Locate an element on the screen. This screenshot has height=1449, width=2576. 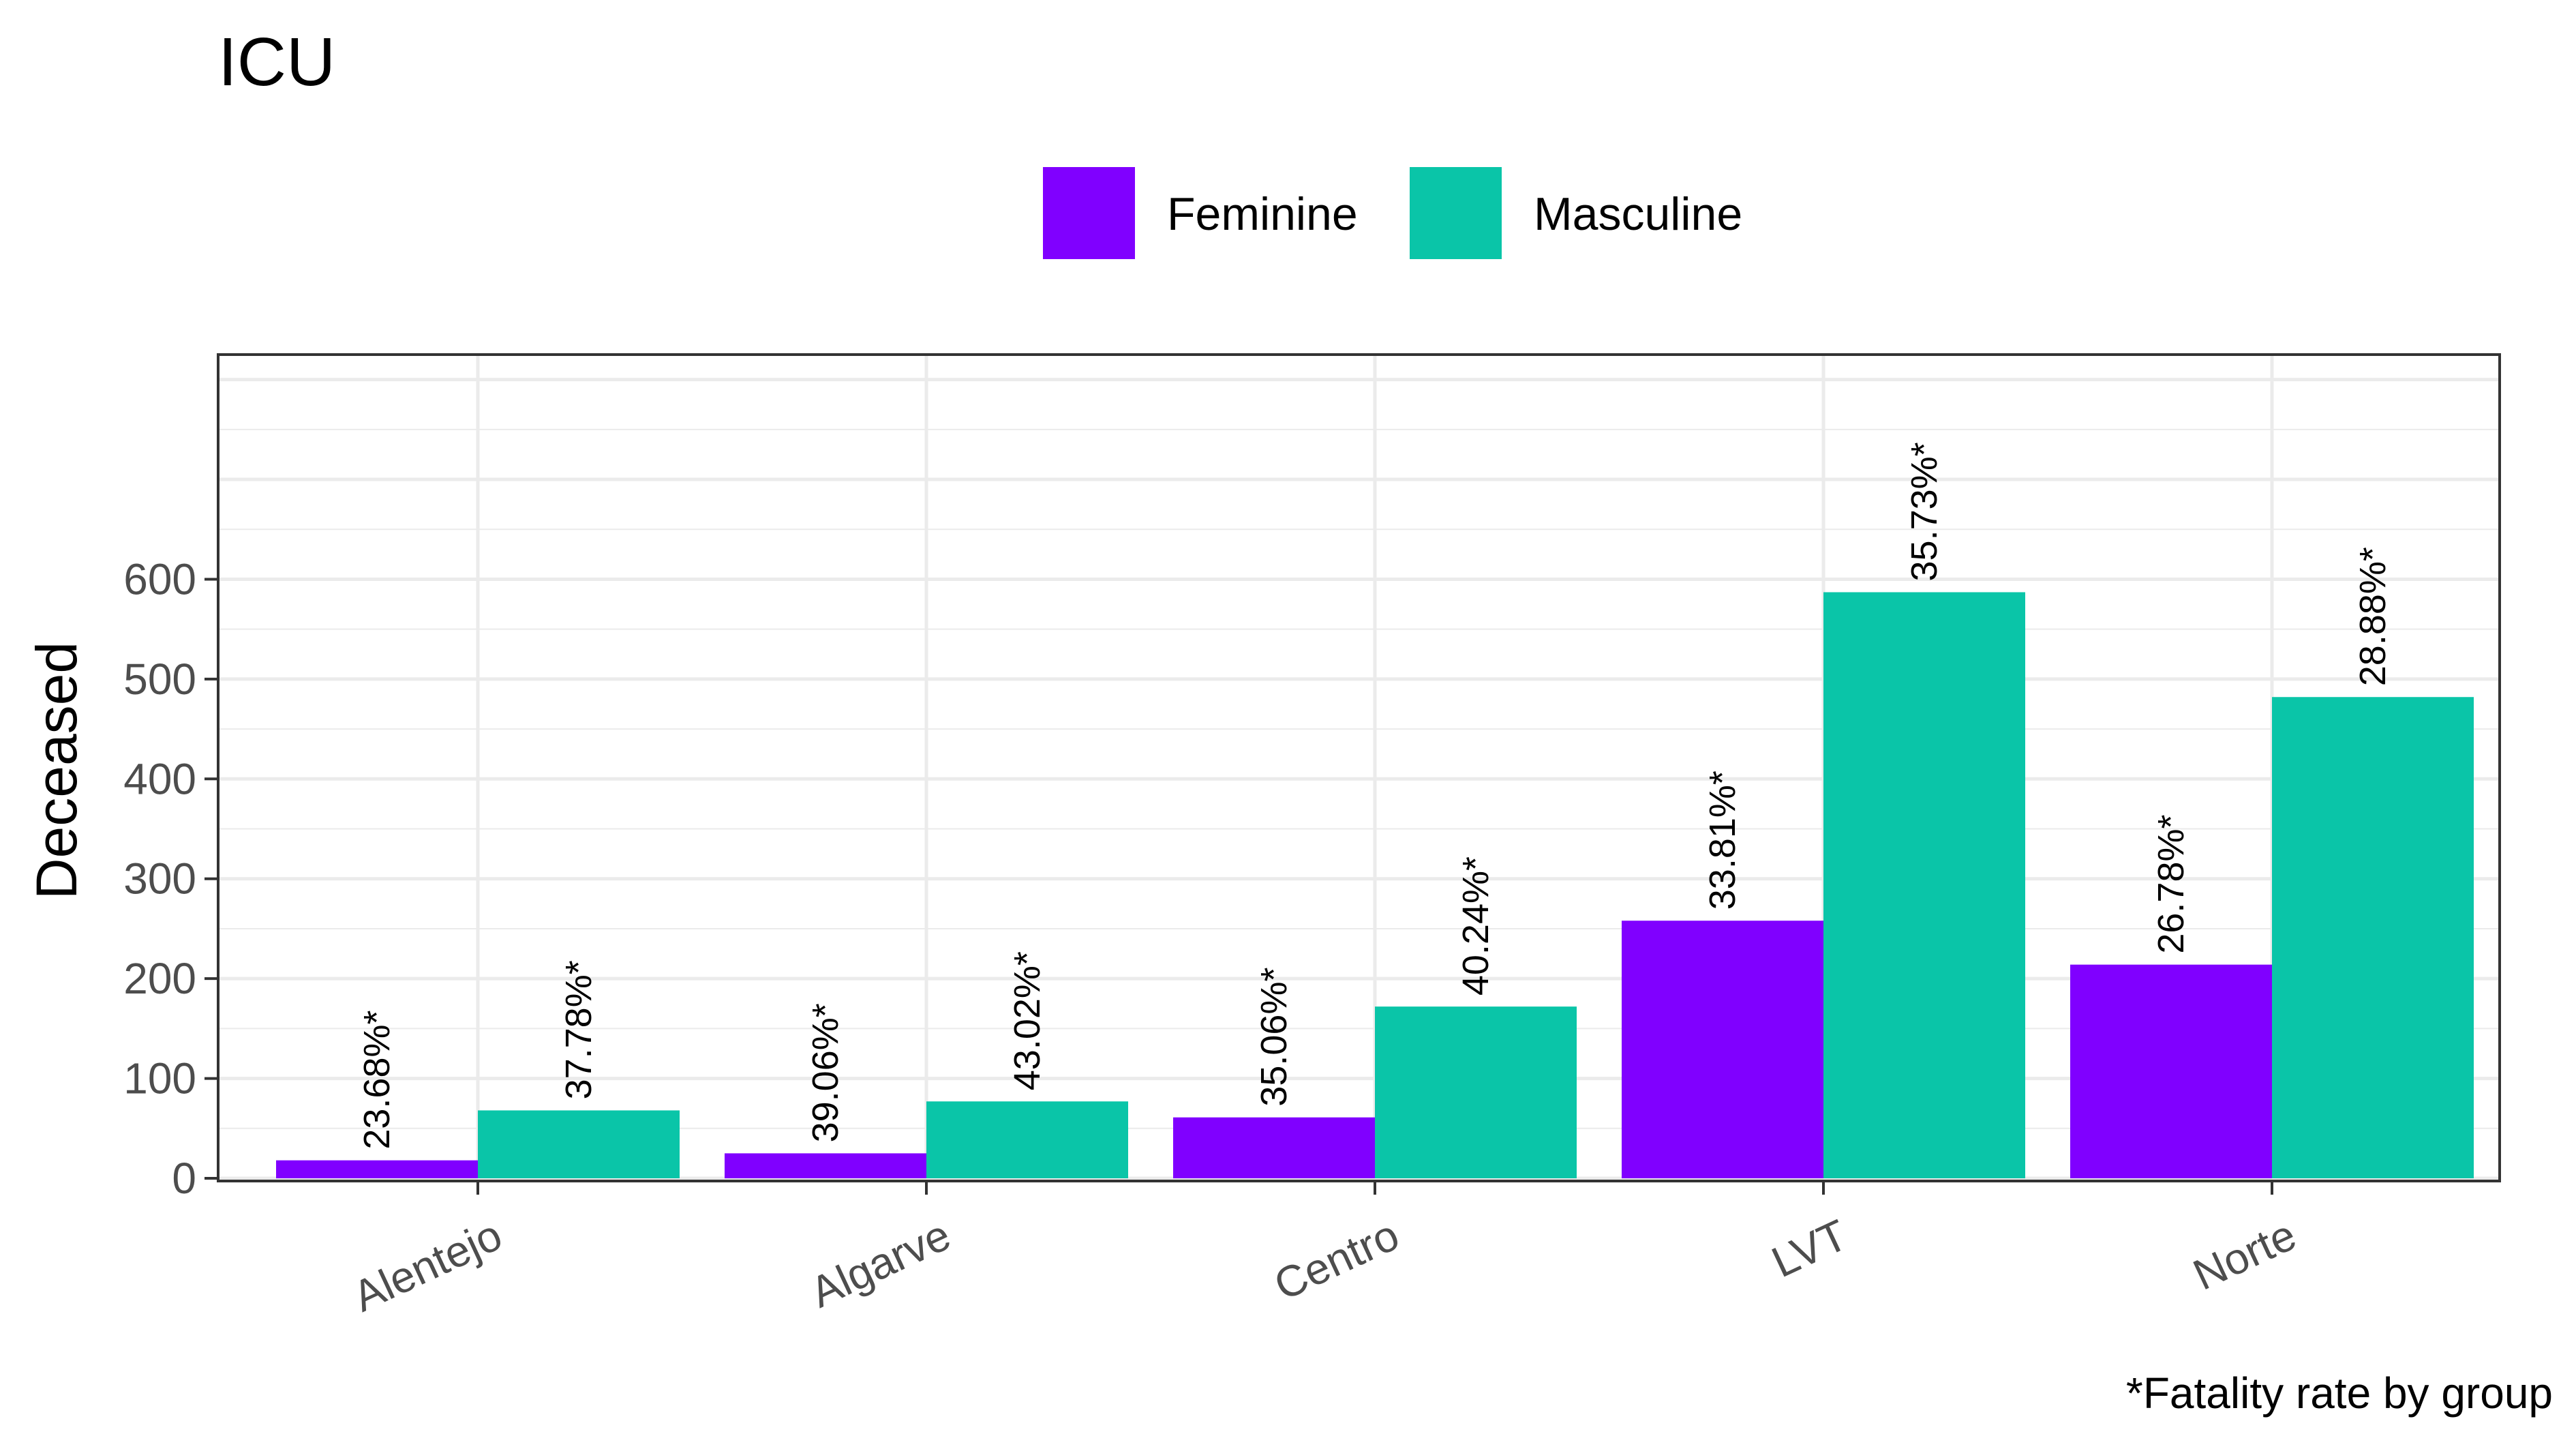
x-tick-label: Alentejo is located at coordinates (427, 1266).